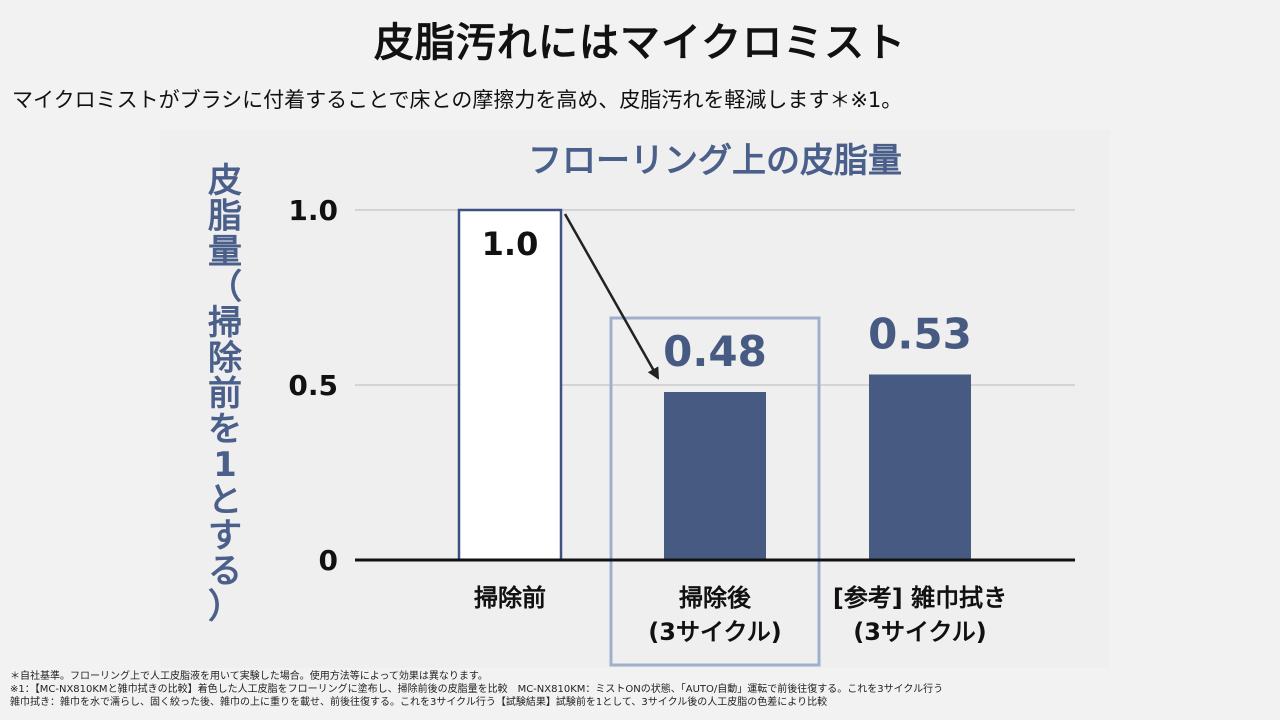 This screenshot has height=720, width=1280. What do you see at coordinates (715, 161) in the screenshot?
I see `chart-title: フローリング上の皮脂量` at bounding box center [715, 161].